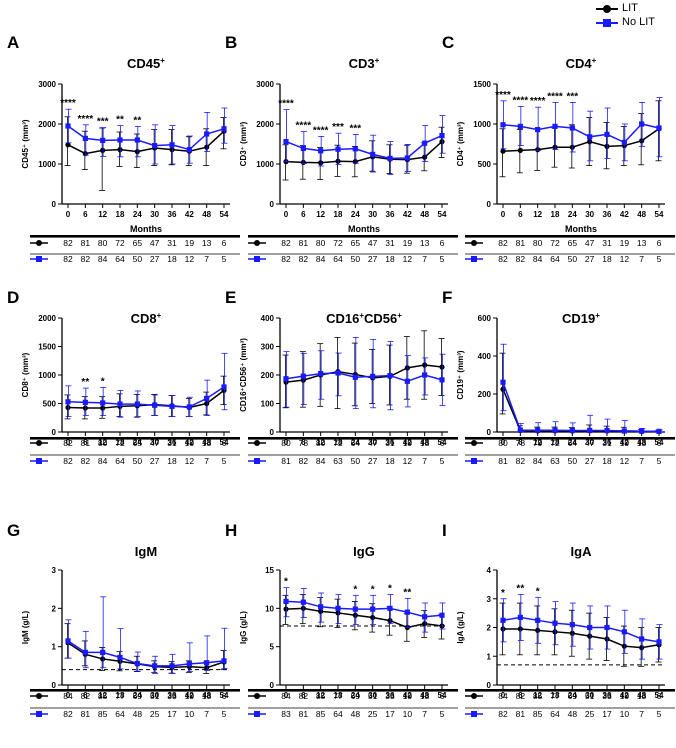  Describe the element at coordinates (373, 259) in the screenshot. I see `risk-count: 27` at that location.